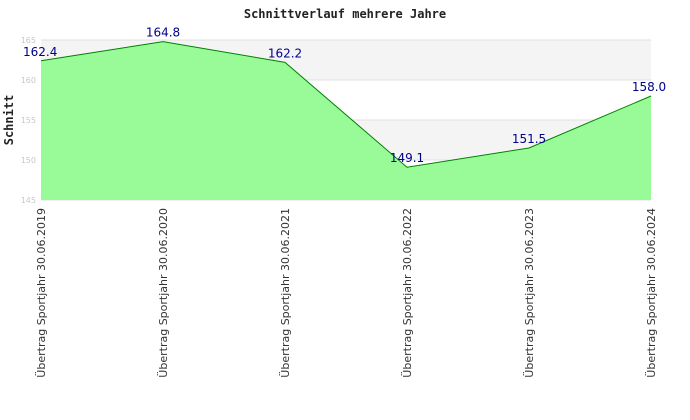  Describe the element at coordinates (651, 293) in the screenshot. I see `x-tick-label: Übertrag Sportjahr 30.06.2024` at that location.